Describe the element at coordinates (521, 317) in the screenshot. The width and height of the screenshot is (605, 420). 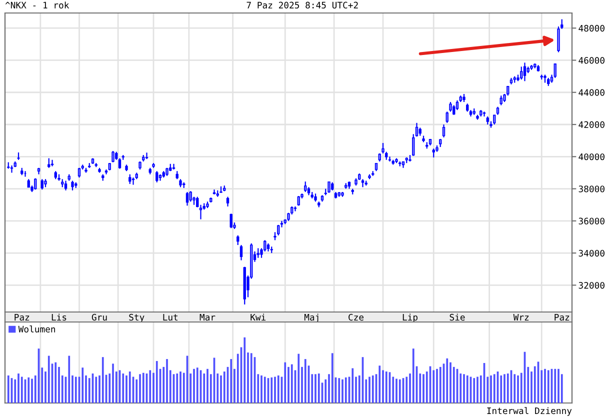
I see `x-tick-label: Wrz` at that location.